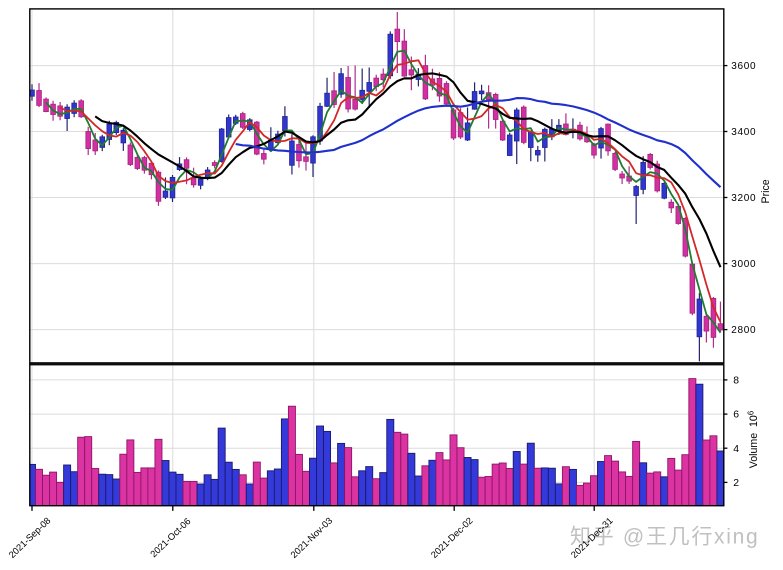 The height and width of the screenshot is (570, 783). What do you see at coordinates (753, 439) in the screenshot?
I see `svg-text: Volume 106` at bounding box center [753, 439].